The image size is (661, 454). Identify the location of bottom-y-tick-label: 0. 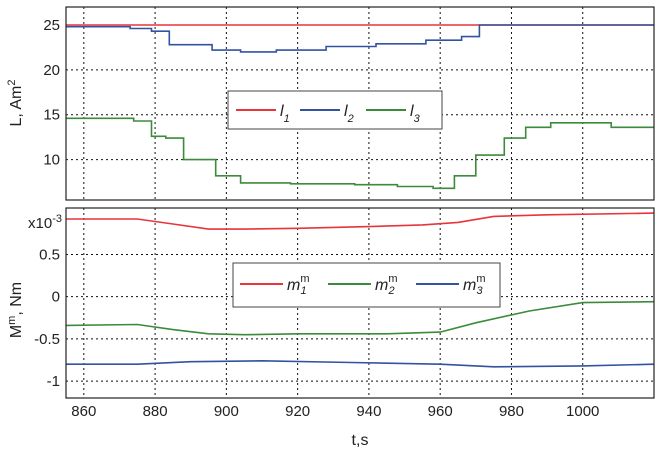
(56, 297).